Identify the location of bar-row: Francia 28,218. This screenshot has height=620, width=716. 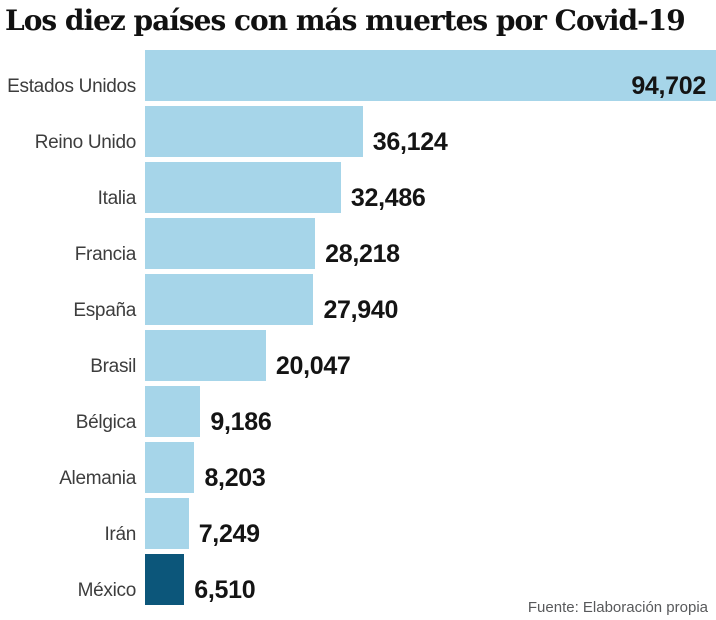
(358, 243).